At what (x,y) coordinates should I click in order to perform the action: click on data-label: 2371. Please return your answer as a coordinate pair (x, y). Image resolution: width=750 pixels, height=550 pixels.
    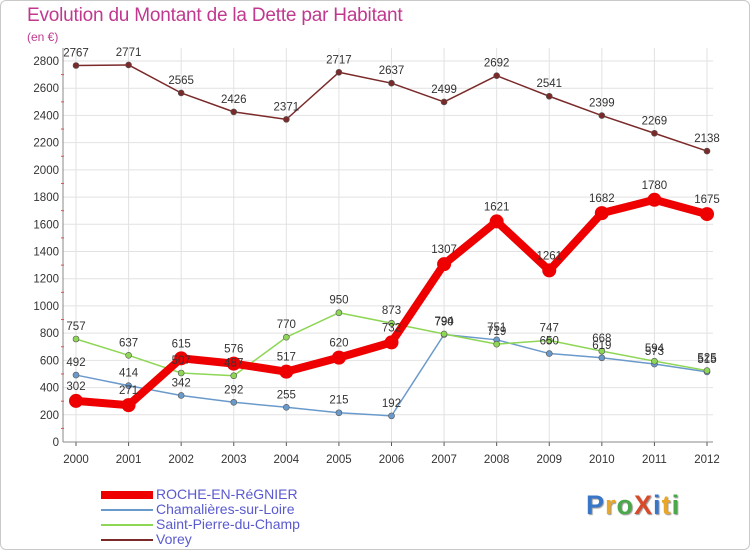
    Looking at the image, I should click on (287, 107).